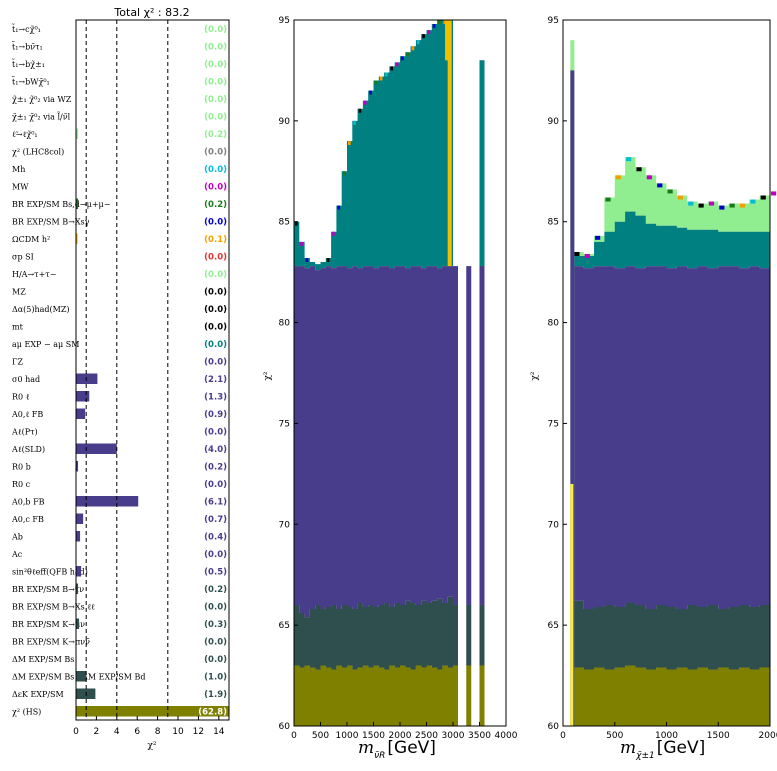 This screenshot has height=771, width=777. What do you see at coordinates (178, 732) in the screenshot?
I see `x-tick-label: 10` at bounding box center [178, 732].